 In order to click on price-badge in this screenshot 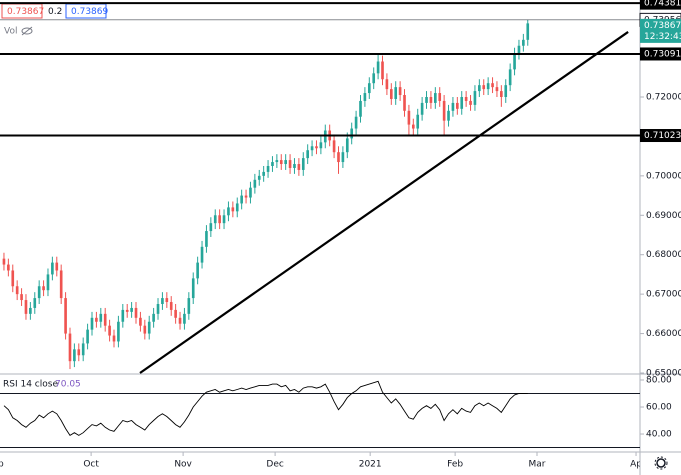, I will do `click(660, 30)`.